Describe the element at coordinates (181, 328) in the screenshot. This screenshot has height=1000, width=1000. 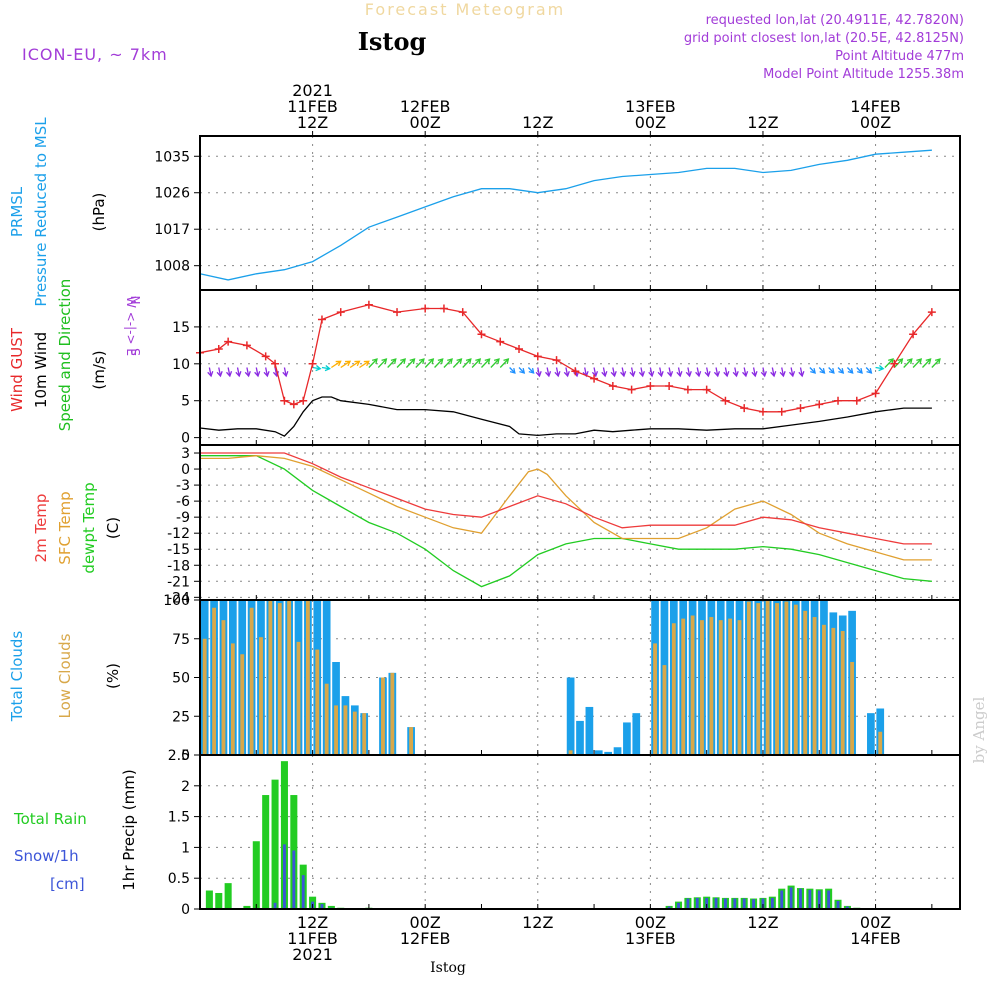
I see `y-tick-label: 15` at that location.